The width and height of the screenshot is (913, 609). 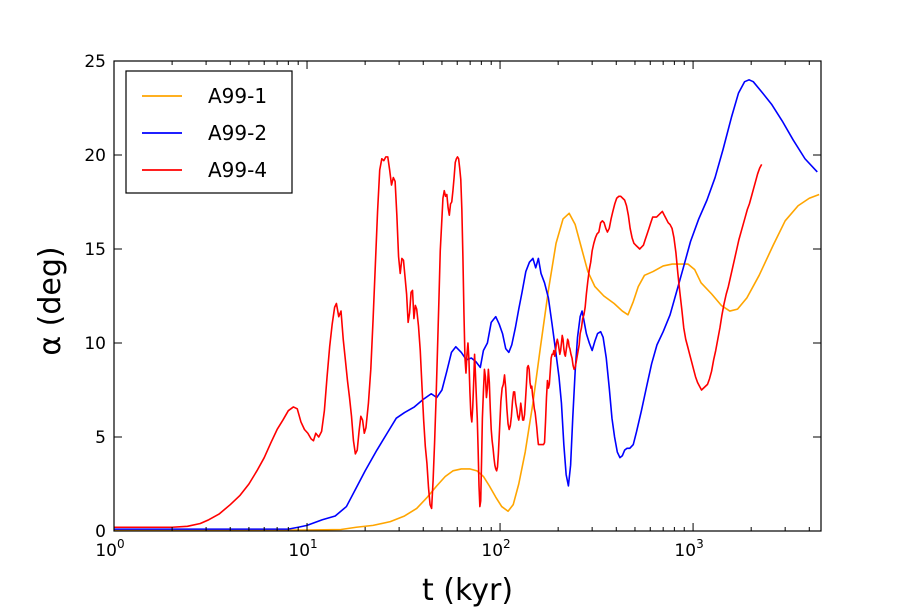 What do you see at coordinates (109, 549) in the screenshot?
I see `x-tick-label: 10⁰` at bounding box center [109, 549].